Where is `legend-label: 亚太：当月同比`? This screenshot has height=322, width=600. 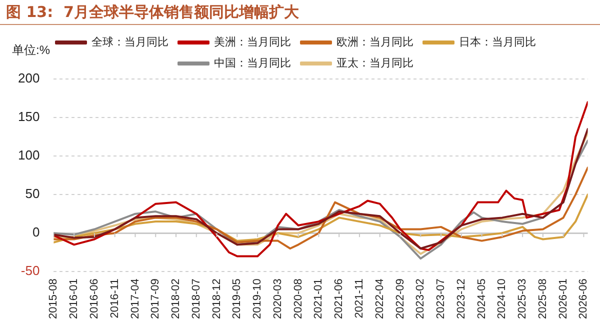
legend-label: 亚太：当月同比 is located at coordinates (375, 63).